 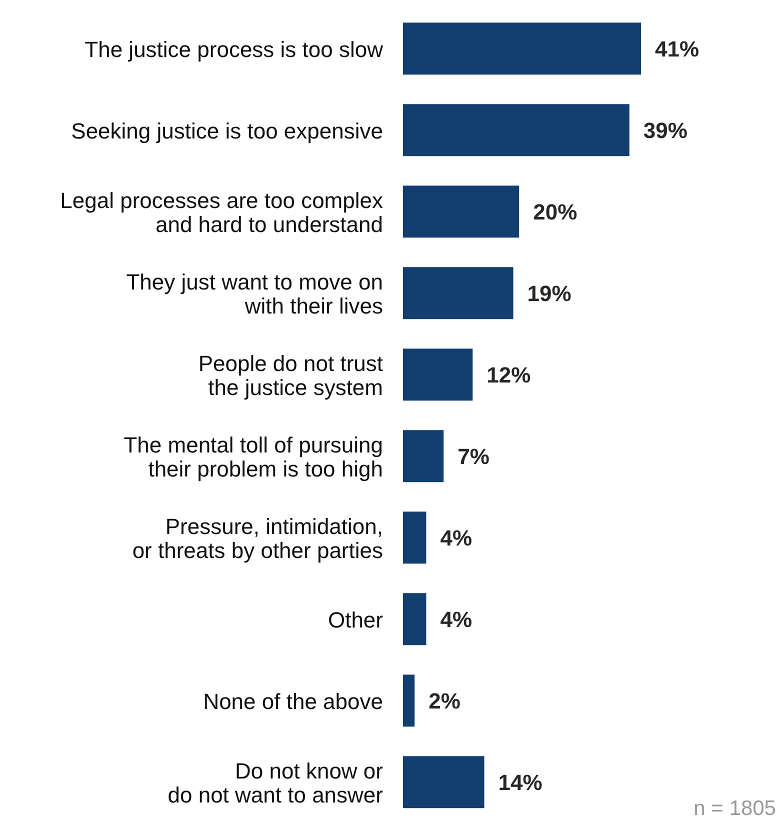 What do you see at coordinates (508, 375) in the screenshot?
I see `data-label: 12%` at bounding box center [508, 375].